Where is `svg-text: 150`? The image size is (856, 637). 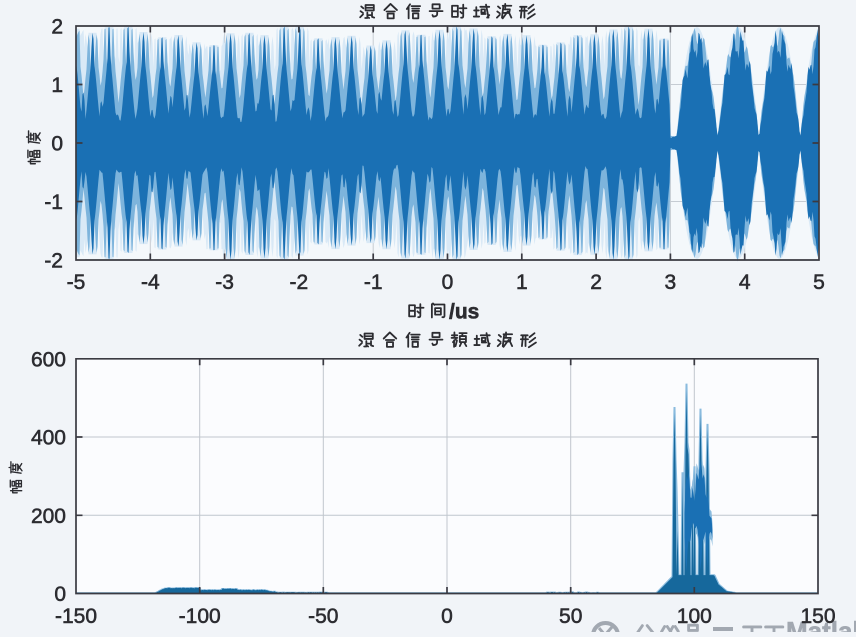
svg-text: 150 is located at coordinates (817, 616).